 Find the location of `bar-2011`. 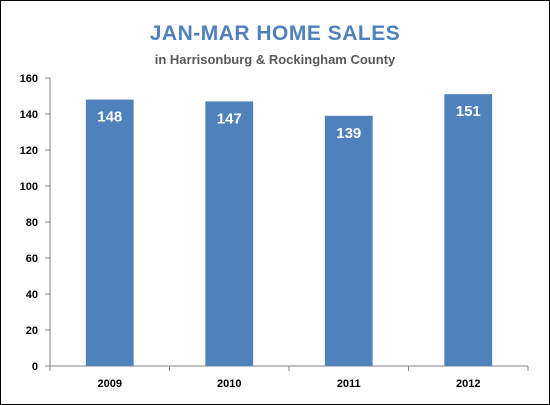

bar-2011 is located at coordinates (348, 240).